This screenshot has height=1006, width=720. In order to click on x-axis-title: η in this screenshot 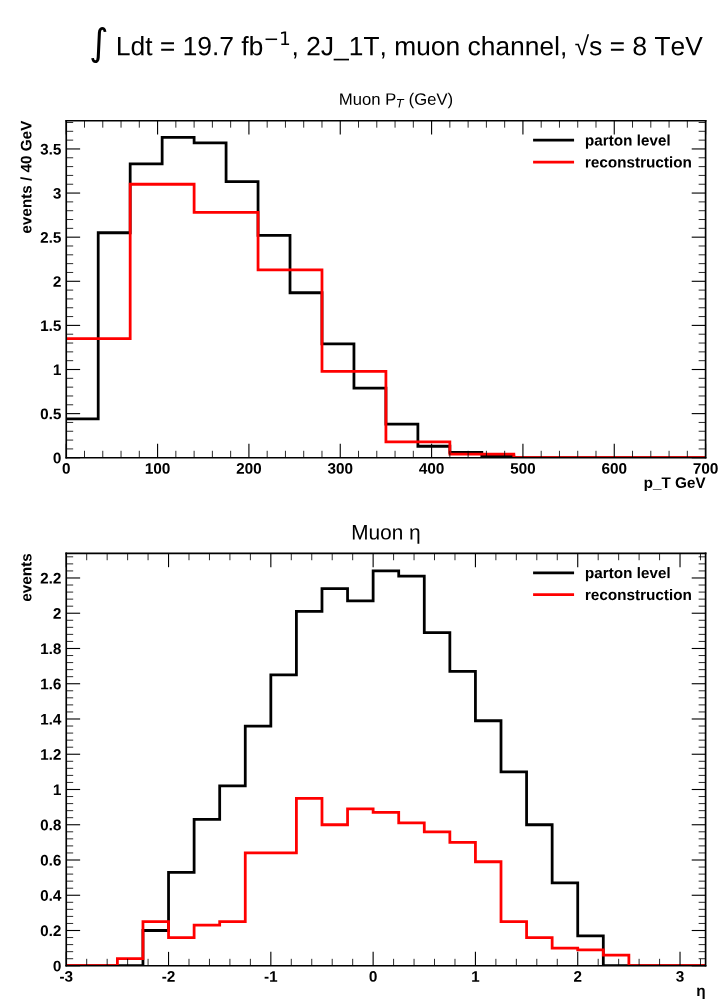, I will do `click(701, 993)`.